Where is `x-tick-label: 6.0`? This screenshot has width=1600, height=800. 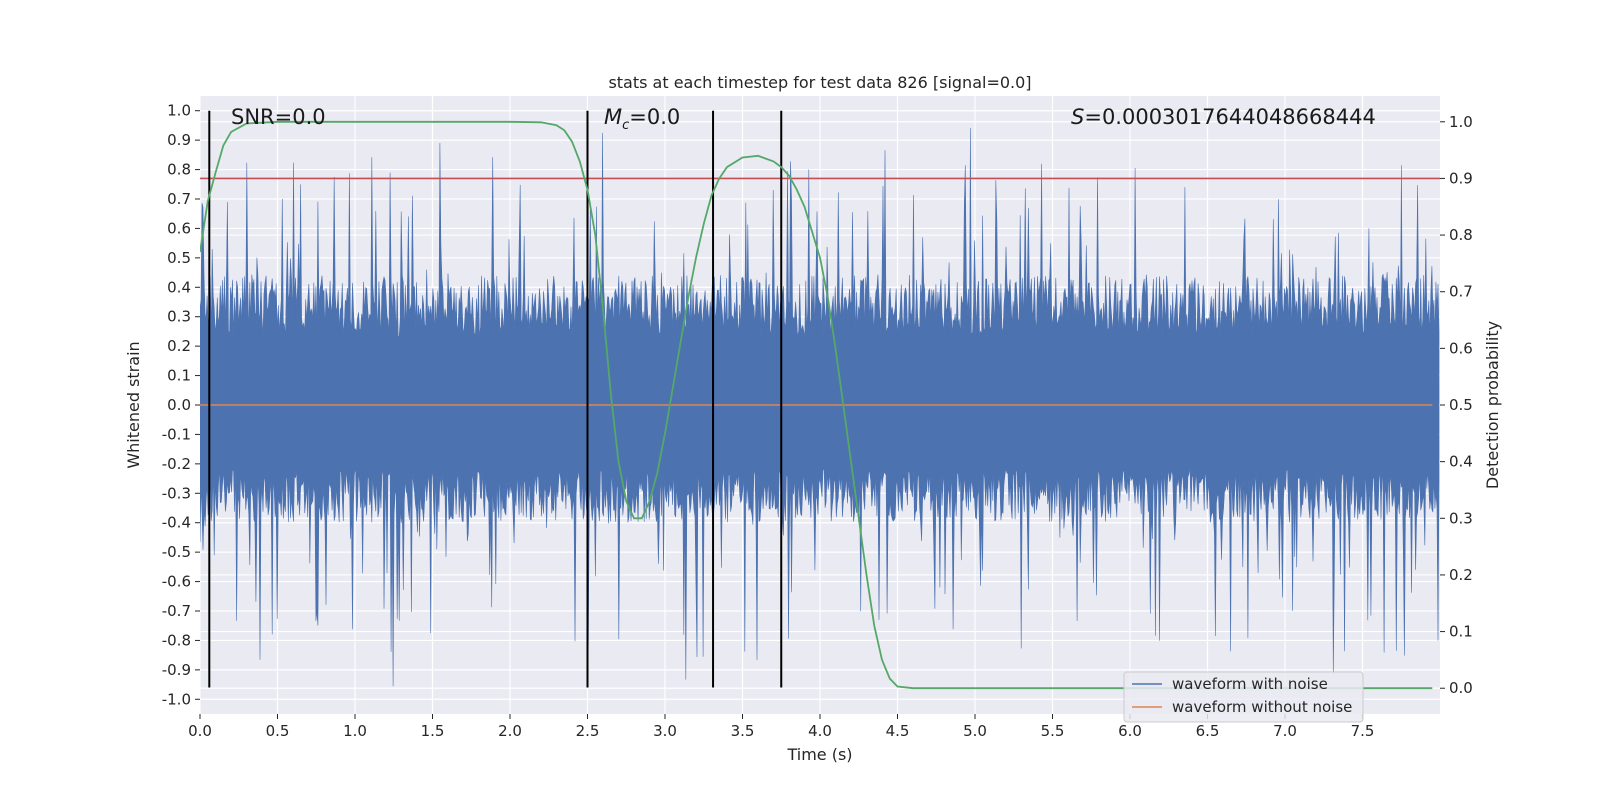 x-tick-label: 6.0 is located at coordinates (1130, 731).